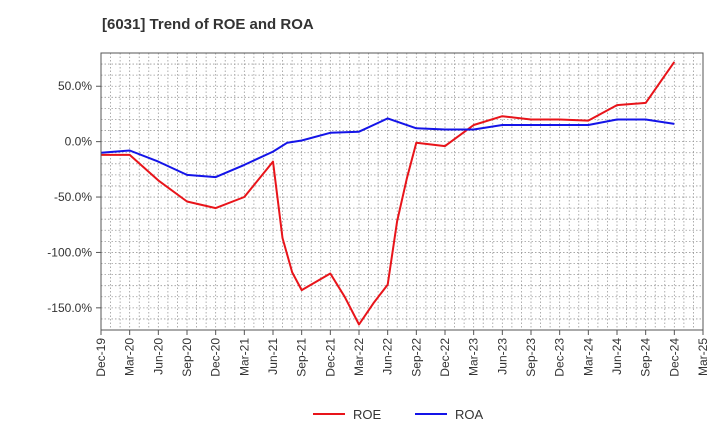 The height and width of the screenshot is (440, 720). I want to click on x-tick-label: Dec-21, so click(330, 357).